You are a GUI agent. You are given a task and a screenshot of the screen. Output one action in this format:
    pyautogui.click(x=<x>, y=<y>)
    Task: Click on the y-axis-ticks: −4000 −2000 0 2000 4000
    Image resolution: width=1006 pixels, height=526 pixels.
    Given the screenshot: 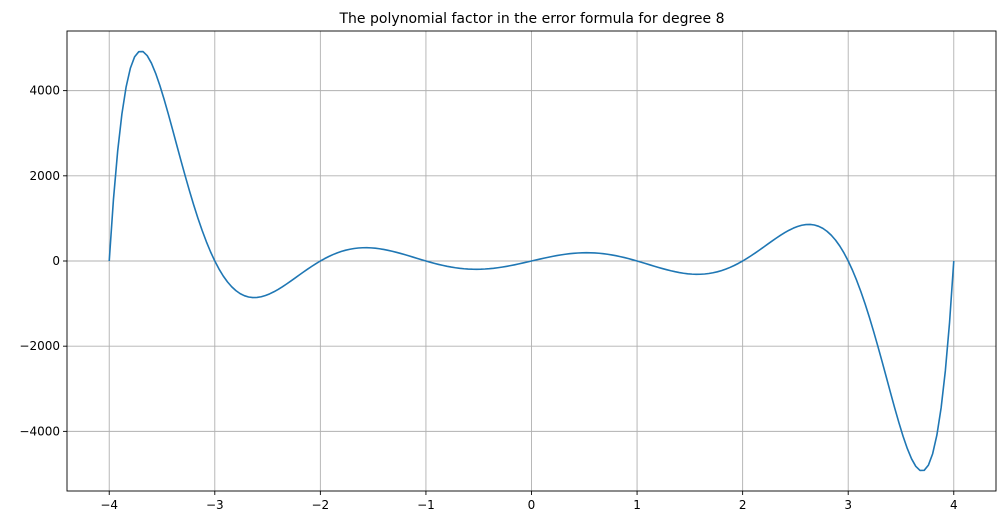 What is the action you would take?
    pyautogui.click(x=43, y=261)
    